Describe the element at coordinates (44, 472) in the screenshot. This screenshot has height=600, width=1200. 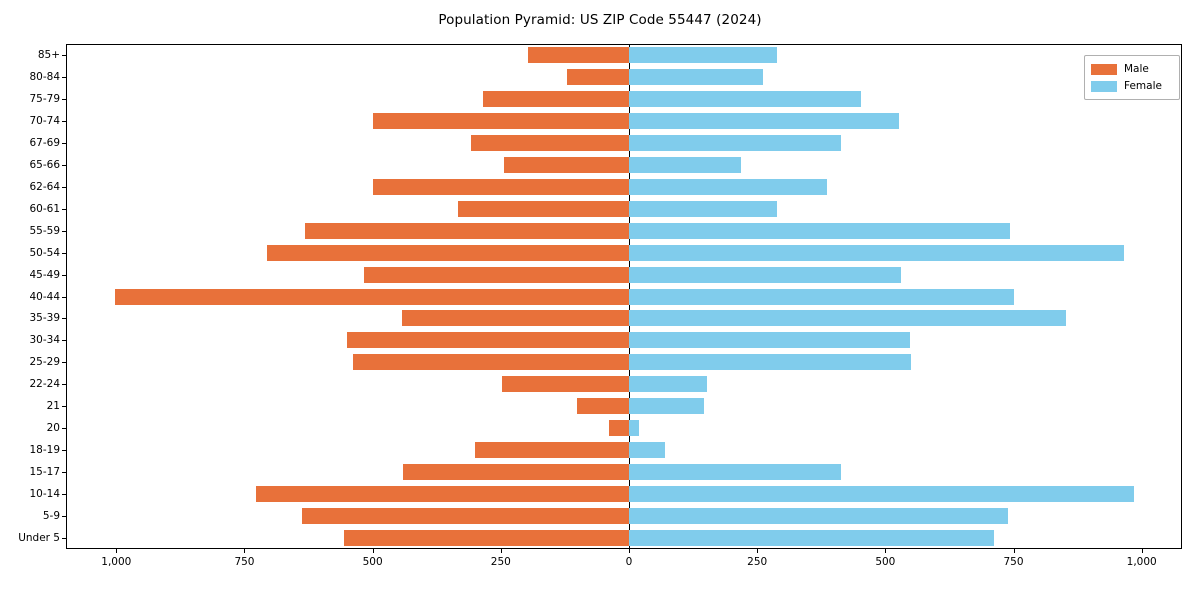
I see `y-tick-label: 15-17` at that location.